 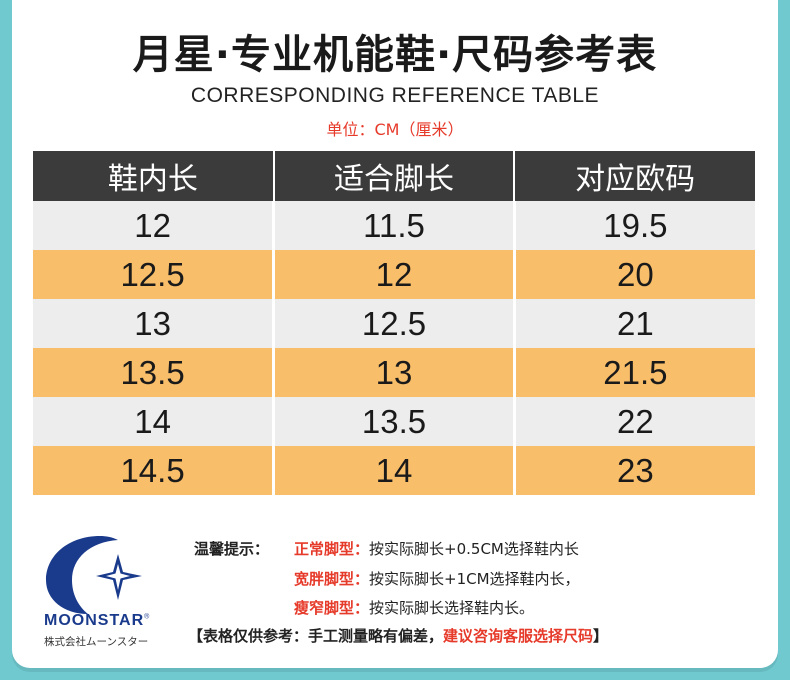 I want to click on unit-label: 单位：CM（厘米）, so click(x=395, y=129).